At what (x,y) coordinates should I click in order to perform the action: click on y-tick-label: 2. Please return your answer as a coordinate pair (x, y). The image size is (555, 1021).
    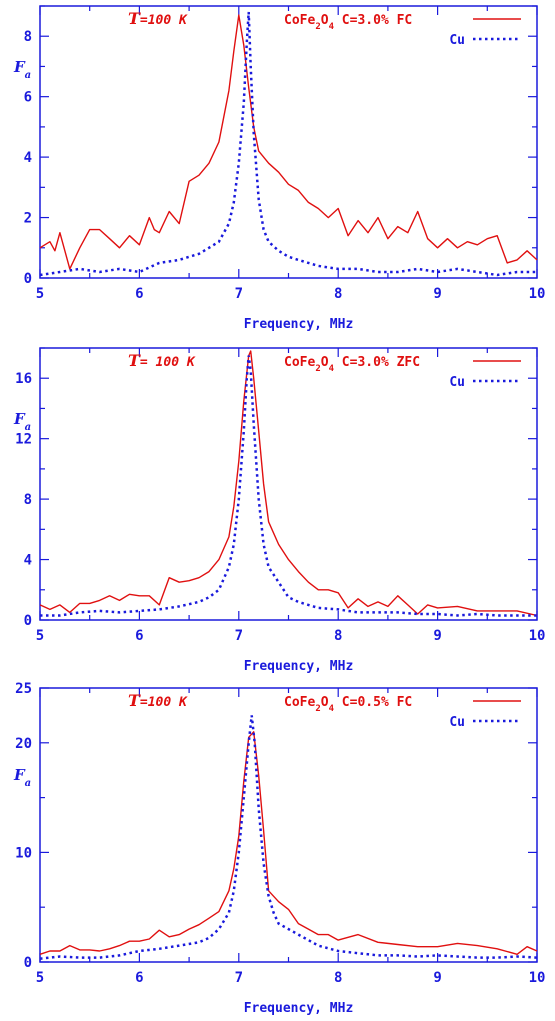
    Looking at the image, I should click on (28, 219).